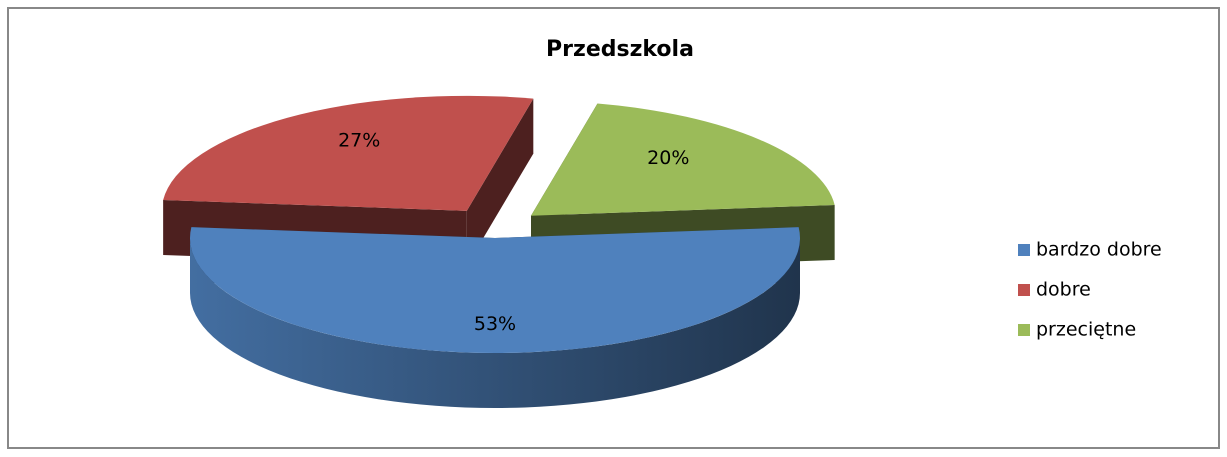  Describe the element at coordinates (668, 158) in the screenshot. I see `value-label: 20%` at that location.